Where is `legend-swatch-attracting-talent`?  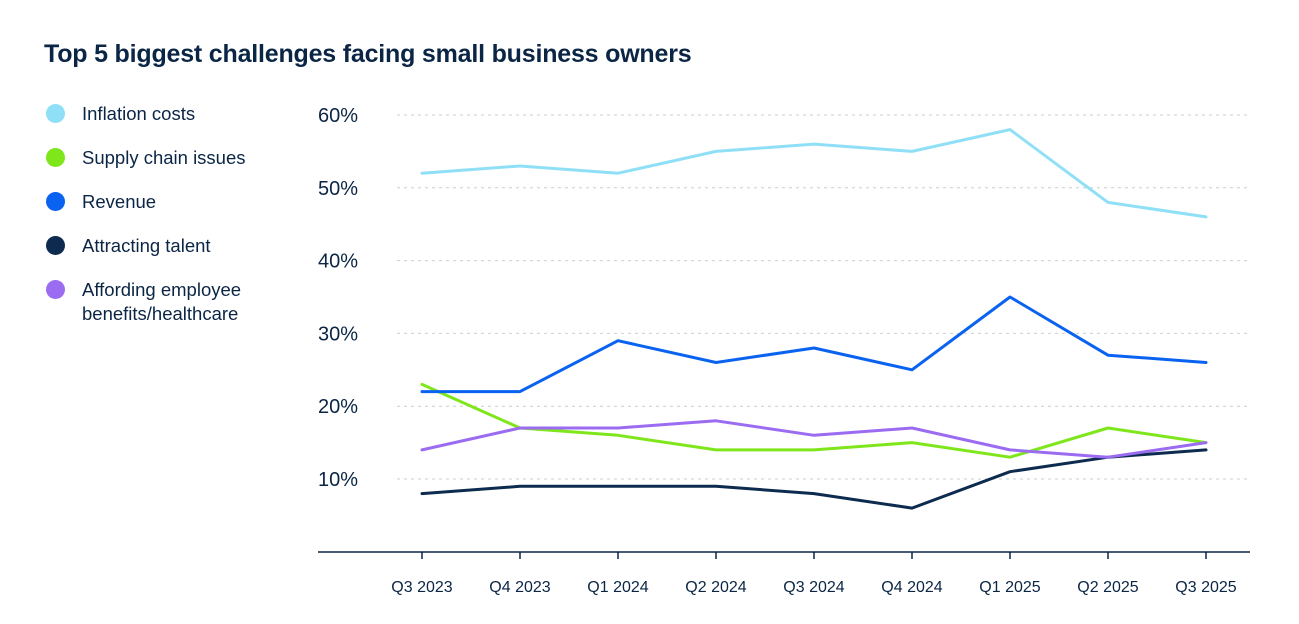
legend-swatch-attracting-talent is located at coordinates (55, 245).